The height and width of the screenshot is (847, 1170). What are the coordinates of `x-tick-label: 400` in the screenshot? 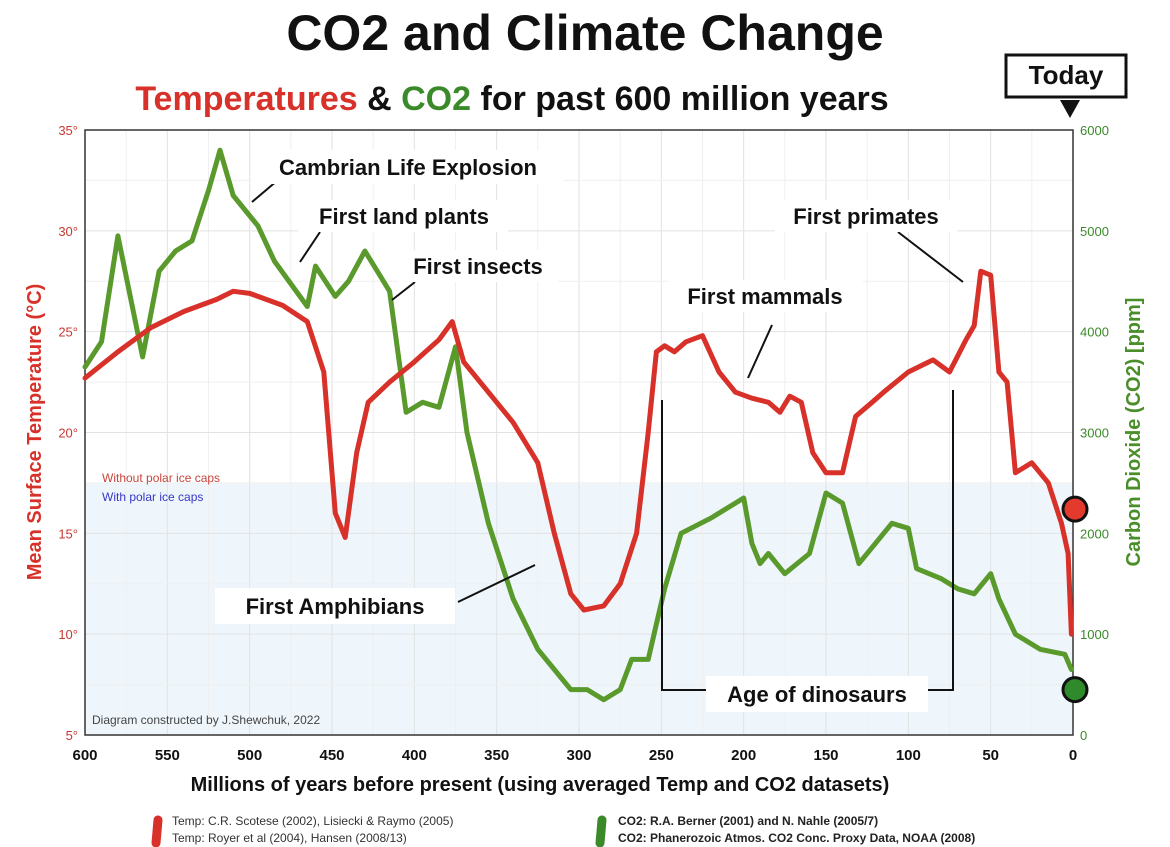 It's located at (414, 755).